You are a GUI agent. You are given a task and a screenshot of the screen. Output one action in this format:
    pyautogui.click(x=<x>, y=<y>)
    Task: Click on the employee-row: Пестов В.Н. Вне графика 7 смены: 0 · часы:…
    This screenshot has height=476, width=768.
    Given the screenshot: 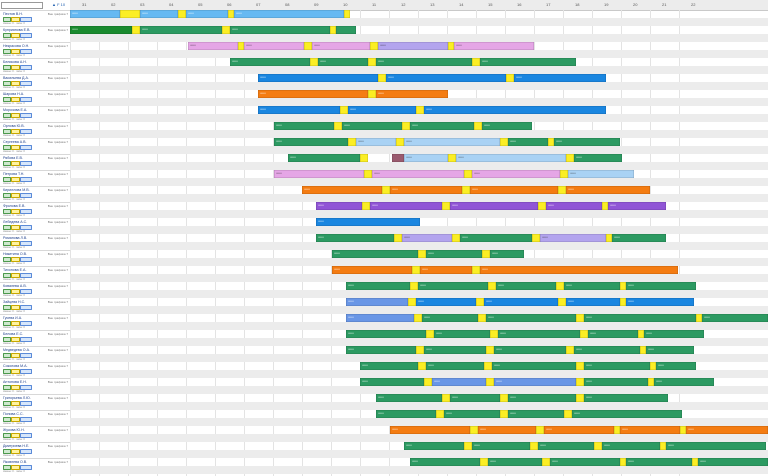 What is the action you would take?
    pyautogui.click(x=35, y=18)
    